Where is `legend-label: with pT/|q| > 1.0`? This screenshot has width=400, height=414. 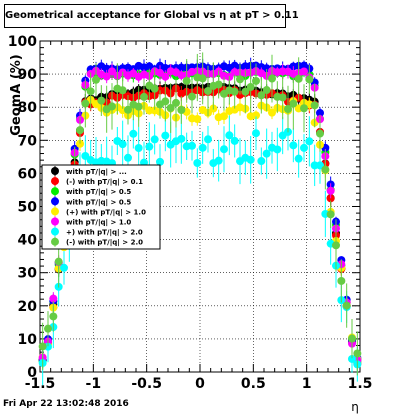
legend-label: with pT/|q| > 1.0 is located at coordinates (98, 223).